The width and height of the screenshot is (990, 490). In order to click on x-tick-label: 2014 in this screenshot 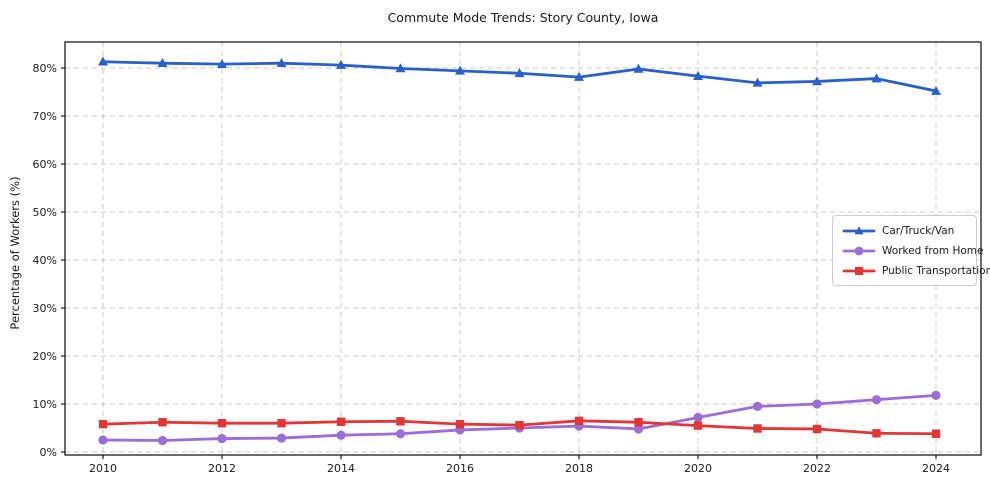, I will do `click(341, 468)`.